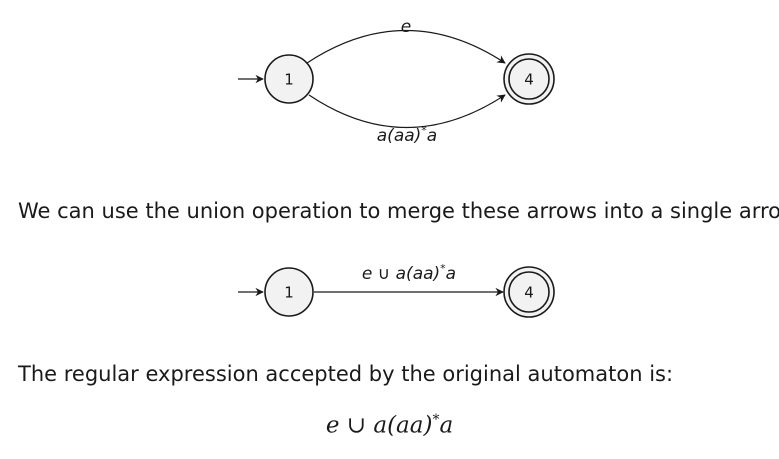  I want to click on edge-label-a-aa-star-a: a(aa)*a, so click(407, 135).